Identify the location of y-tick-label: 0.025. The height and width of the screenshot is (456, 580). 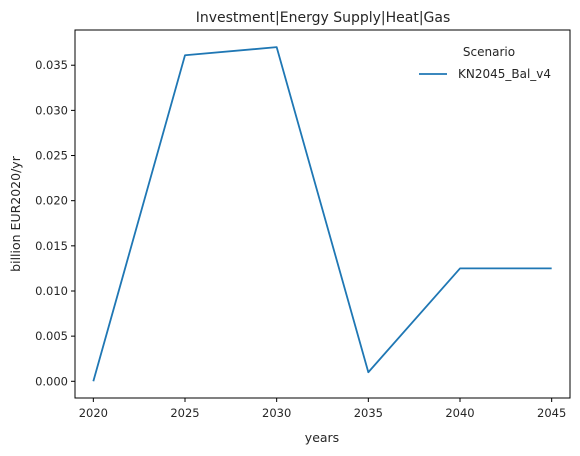
(51, 156).